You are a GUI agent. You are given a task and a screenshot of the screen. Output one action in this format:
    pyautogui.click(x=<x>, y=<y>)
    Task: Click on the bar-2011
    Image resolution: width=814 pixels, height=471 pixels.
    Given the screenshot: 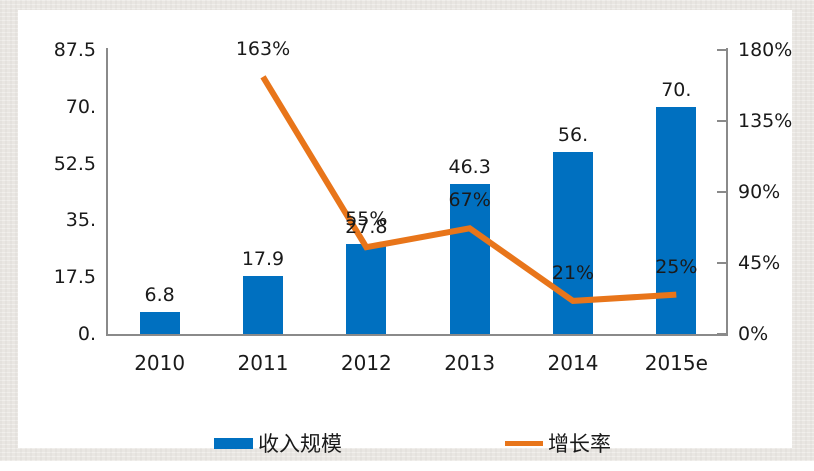 What is the action you would take?
    pyautogui.click(x=263, y=304)
    